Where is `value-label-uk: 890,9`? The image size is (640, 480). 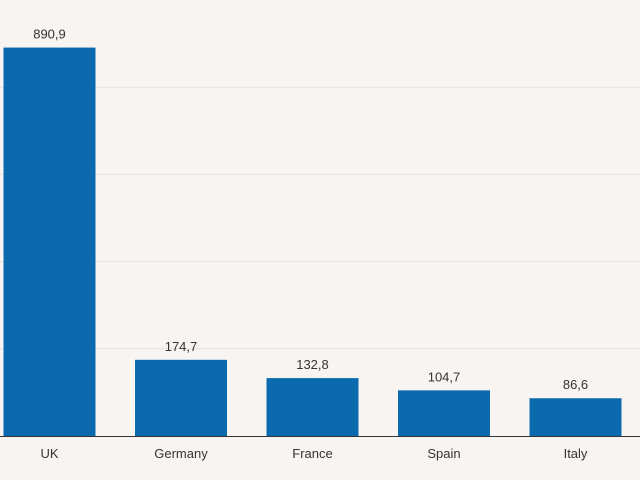 value-label-uk: 890,9 is located at coordinates (49, 34).